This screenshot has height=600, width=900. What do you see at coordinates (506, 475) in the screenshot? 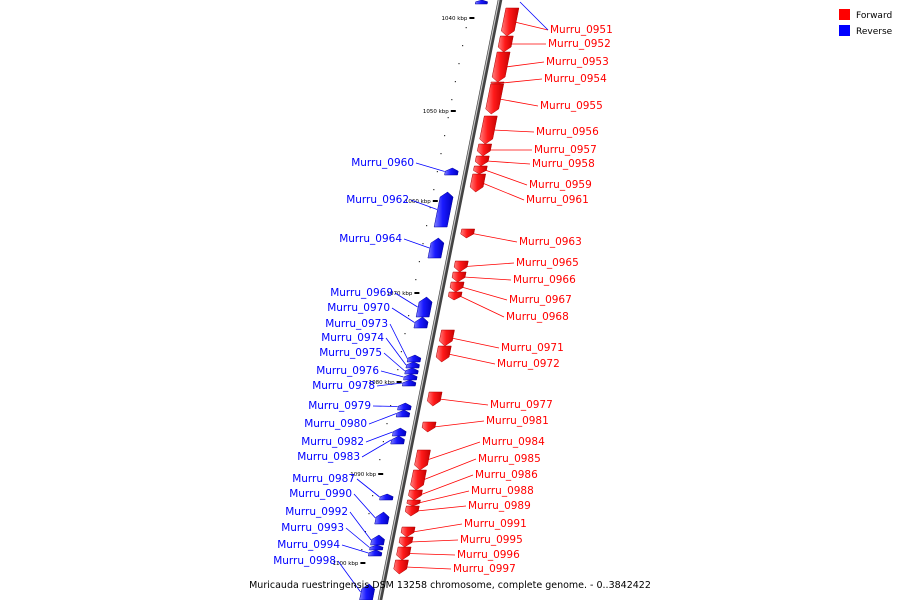
I see `gene-label: Murru_0986` at bounding box center [506, 475].